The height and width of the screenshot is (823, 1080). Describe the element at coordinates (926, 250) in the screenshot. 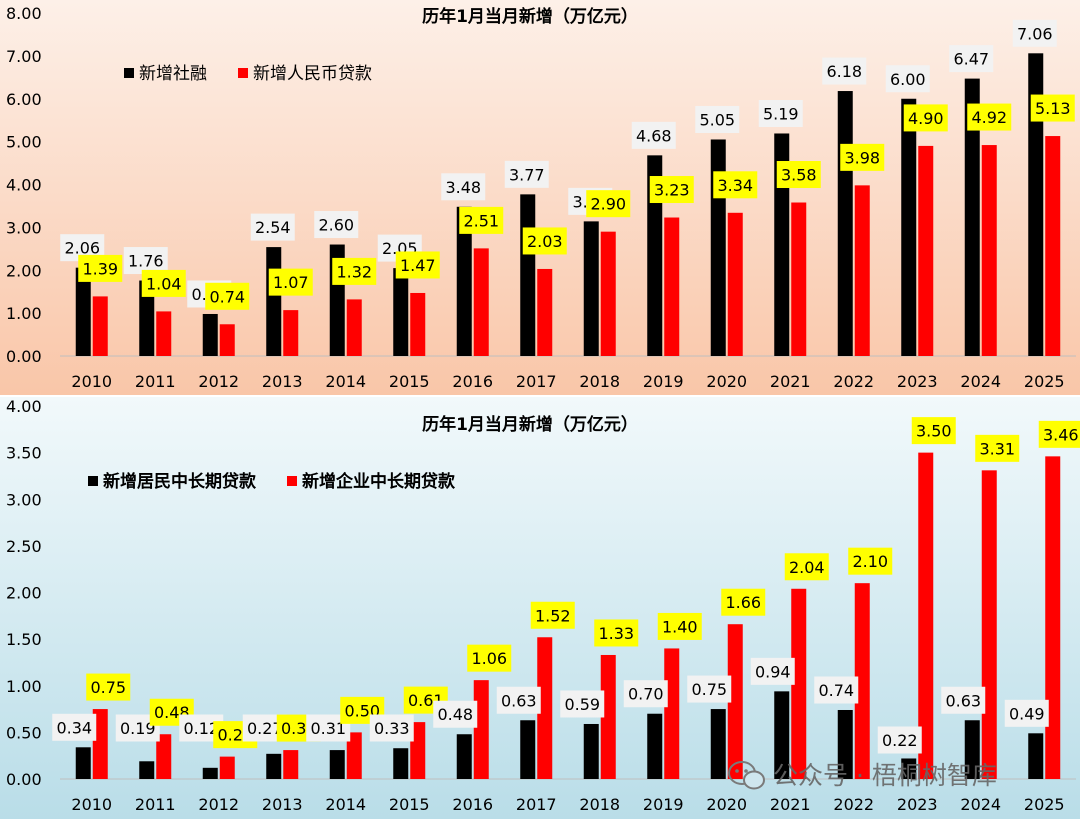

I see `bar-series2-2023` at that location.